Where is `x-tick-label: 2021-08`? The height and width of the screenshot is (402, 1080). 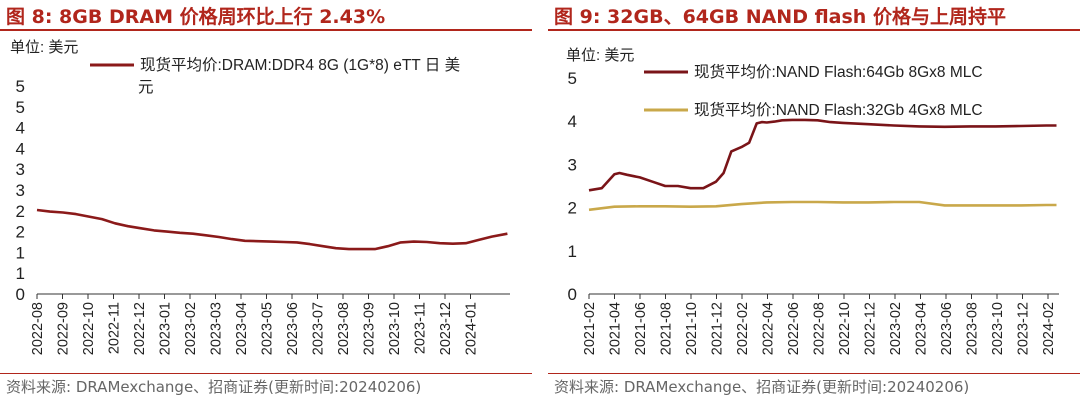
x-tick-label: 2021-08 is located at coordinates (667, 328).